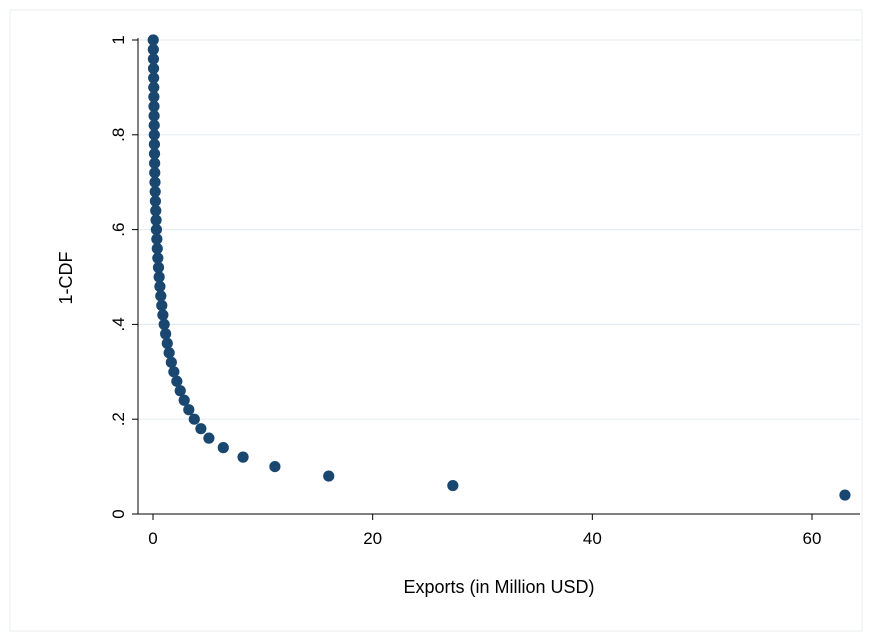 This screenshot has width=870, height=639. I want to click on x-tick-label: 0, so click(152, 538).